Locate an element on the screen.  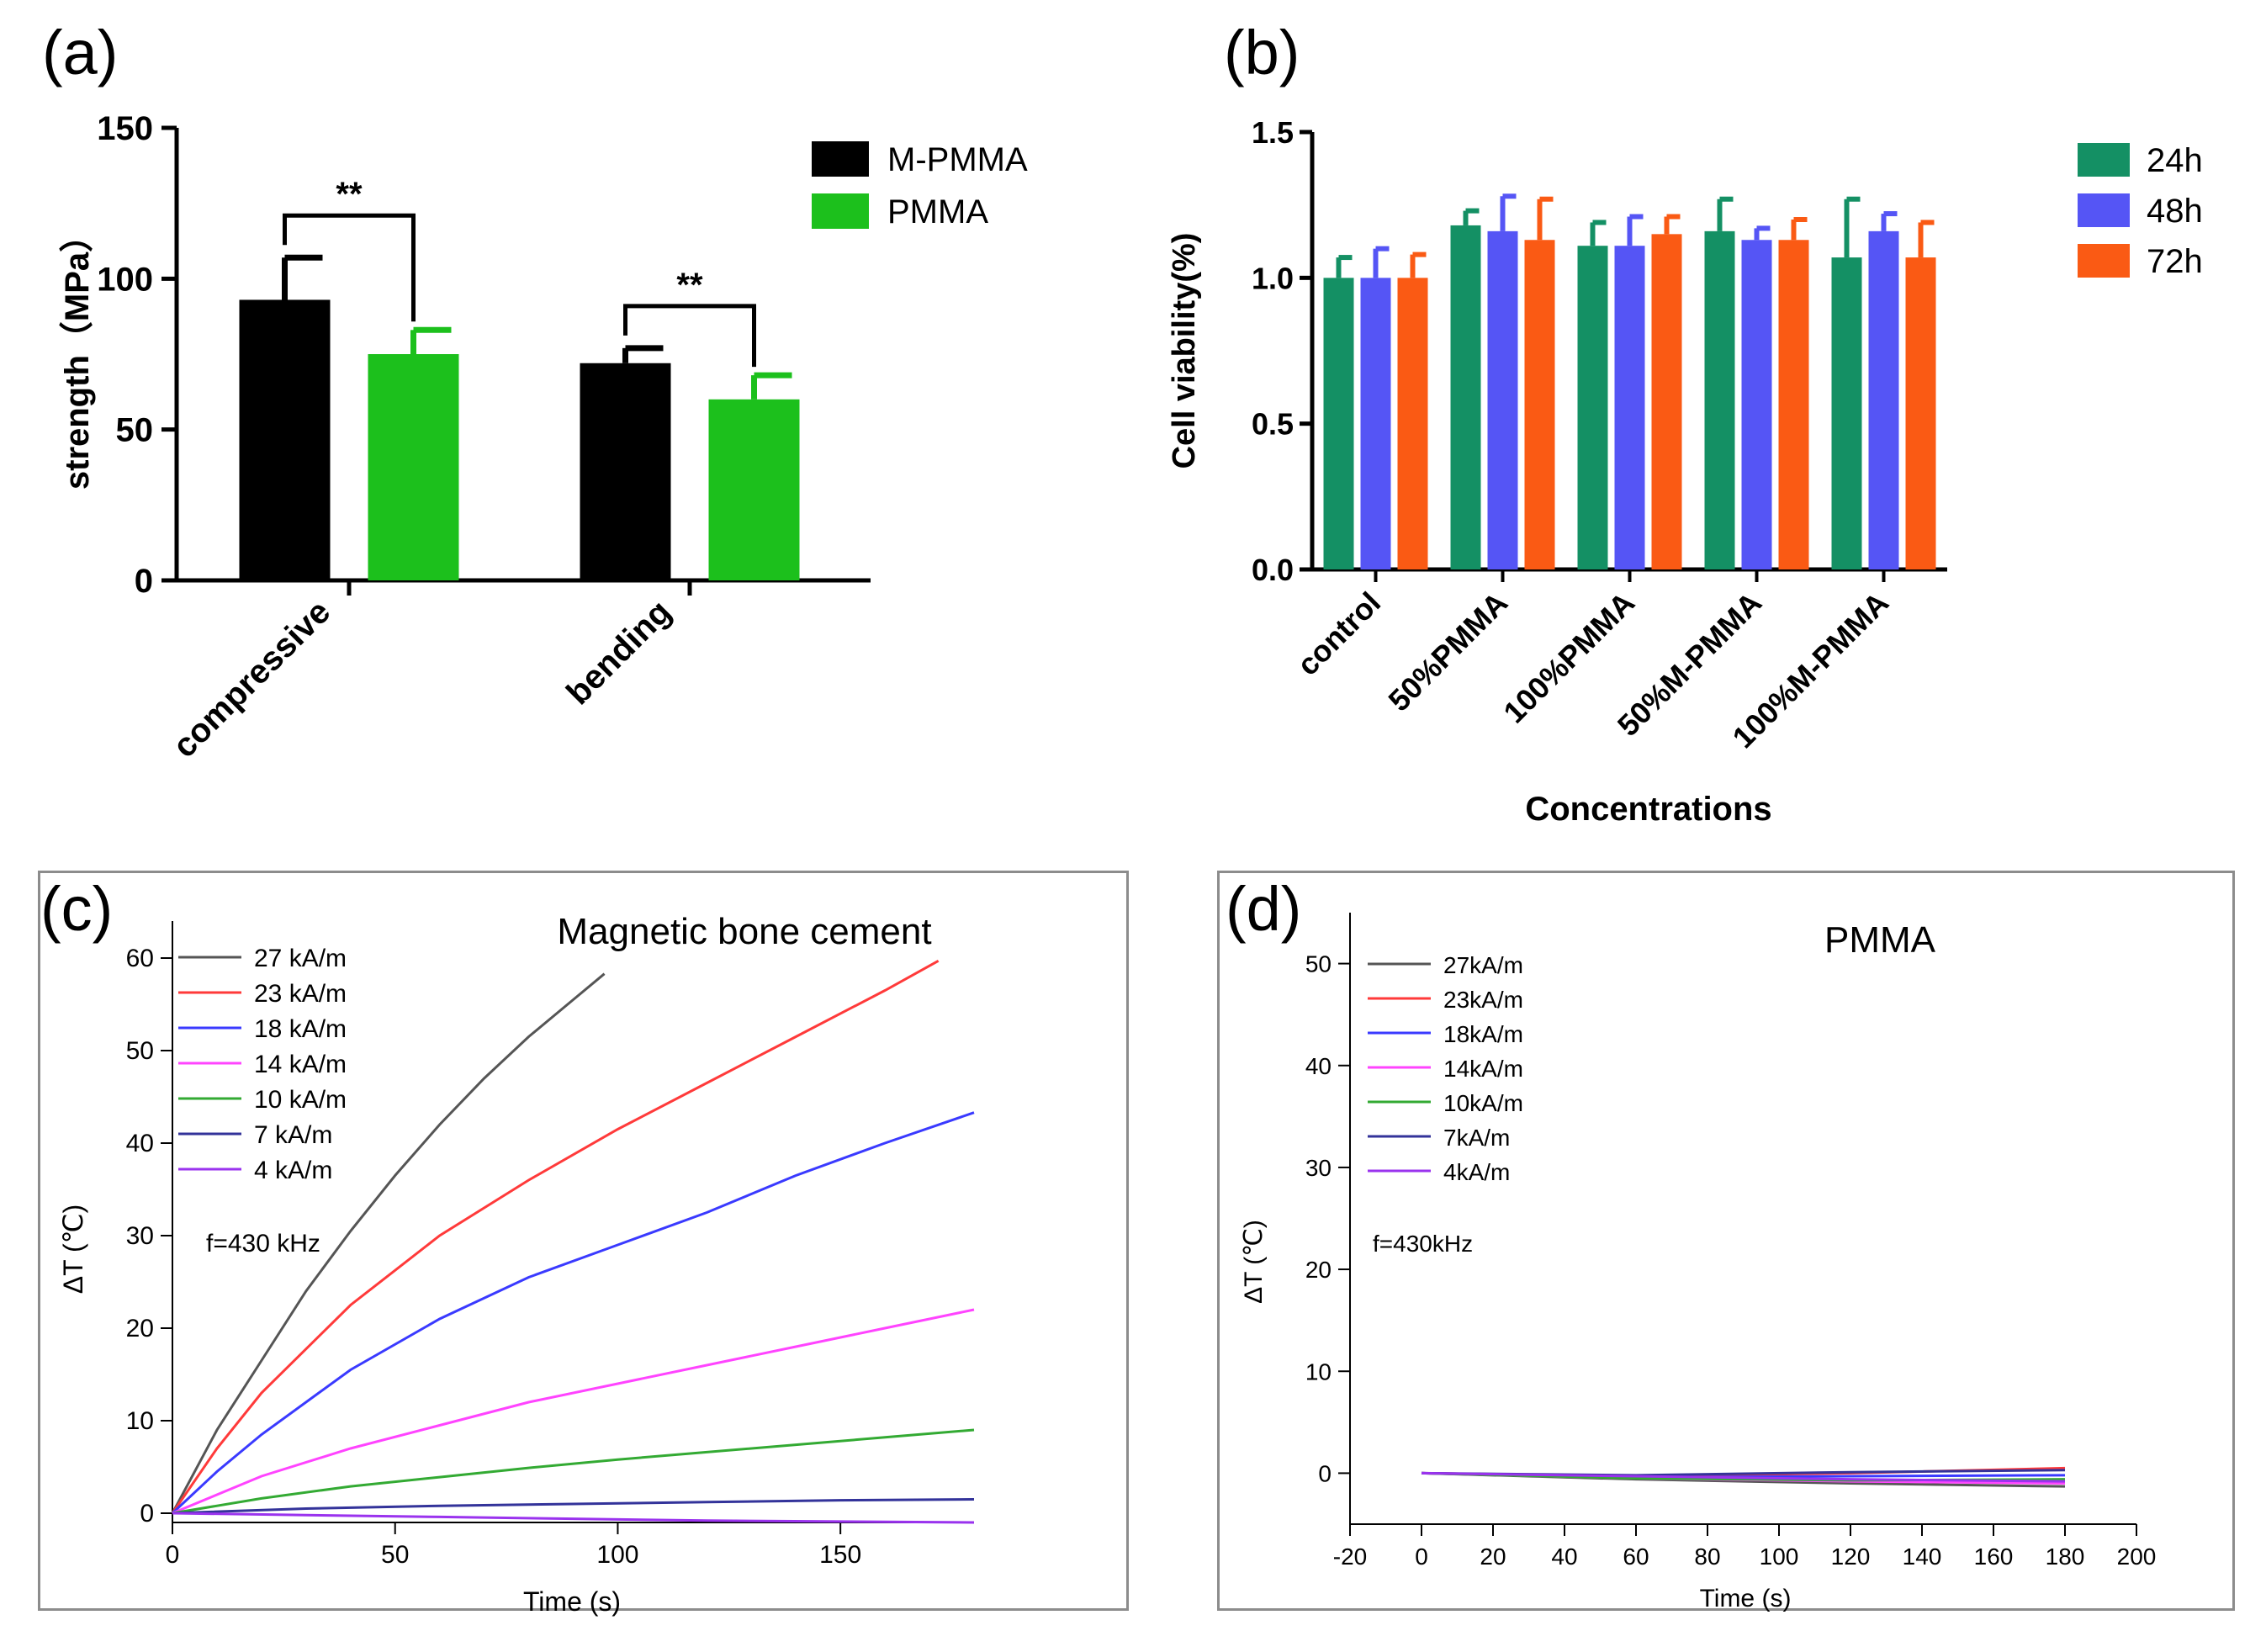
x-tick-label: 180 is located at coordinates (2065, 1556).